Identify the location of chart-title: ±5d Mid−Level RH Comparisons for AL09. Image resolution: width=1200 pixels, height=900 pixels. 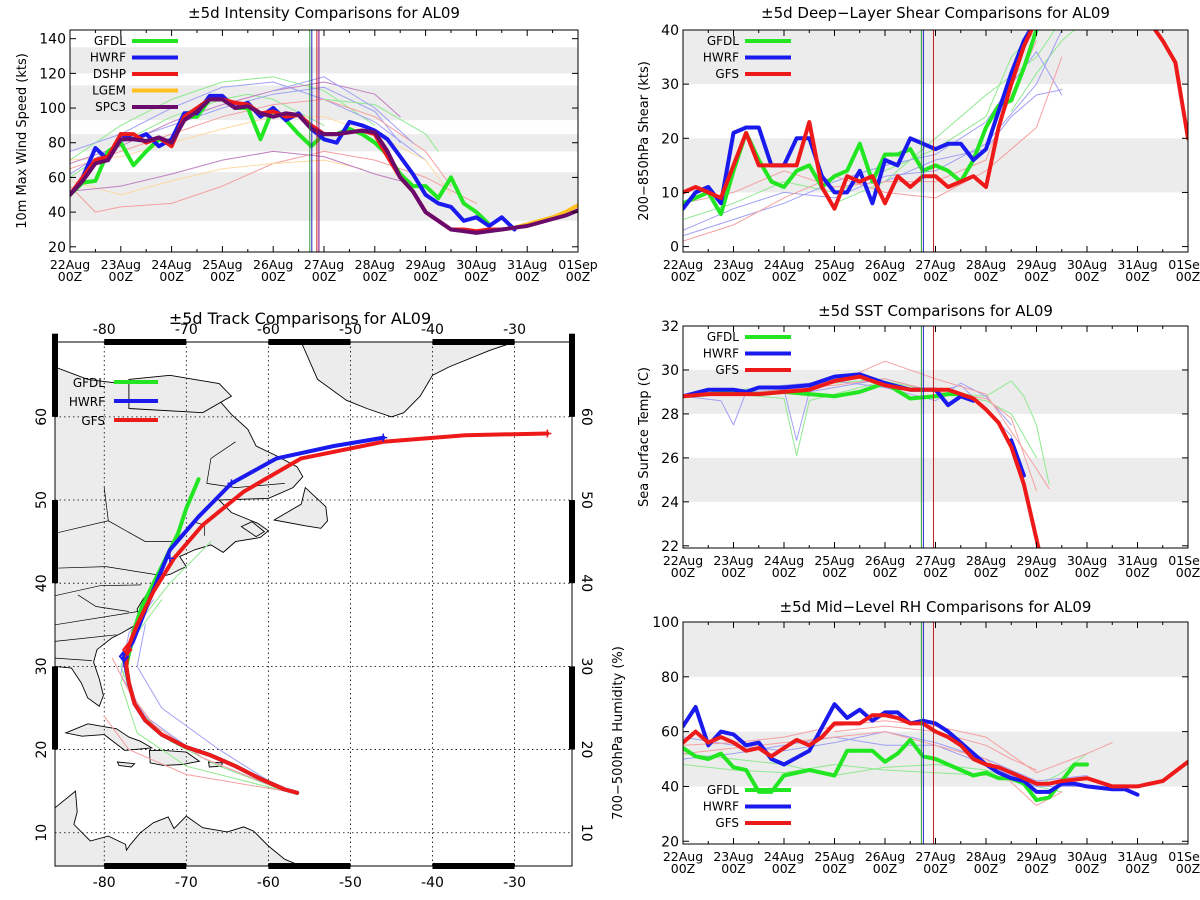
(936, 607).